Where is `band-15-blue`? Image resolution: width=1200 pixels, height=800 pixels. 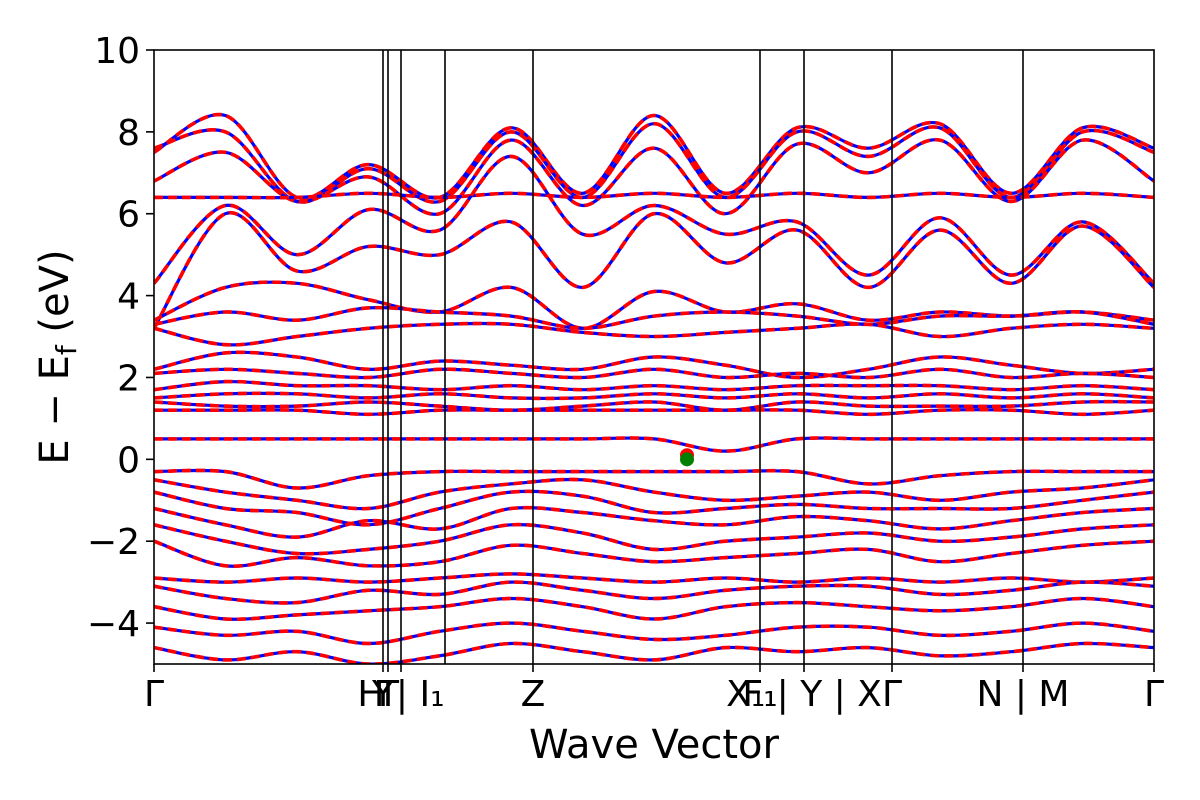
band-15-blue is located at coordinates (654, 444).